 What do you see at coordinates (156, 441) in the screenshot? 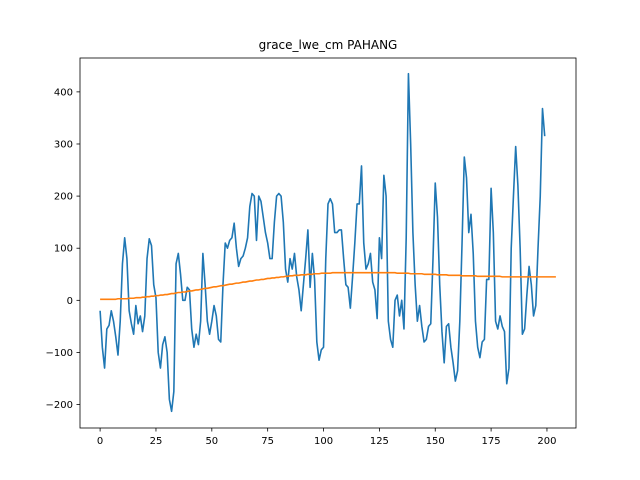
I see `x-tick-label: 25` at bounding box center [156, 441].